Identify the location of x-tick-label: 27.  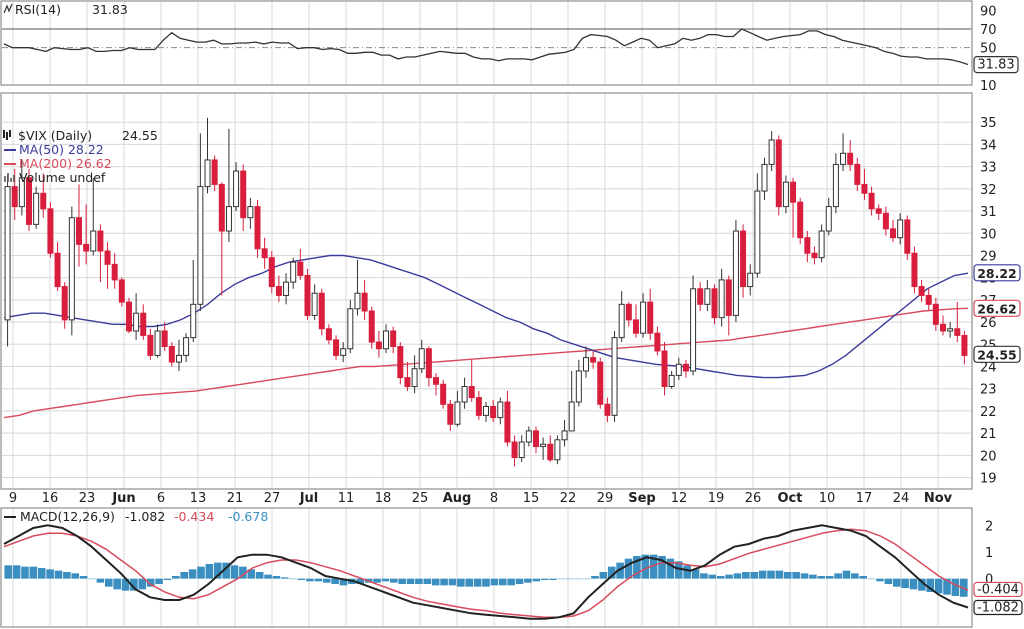
(272, 498).